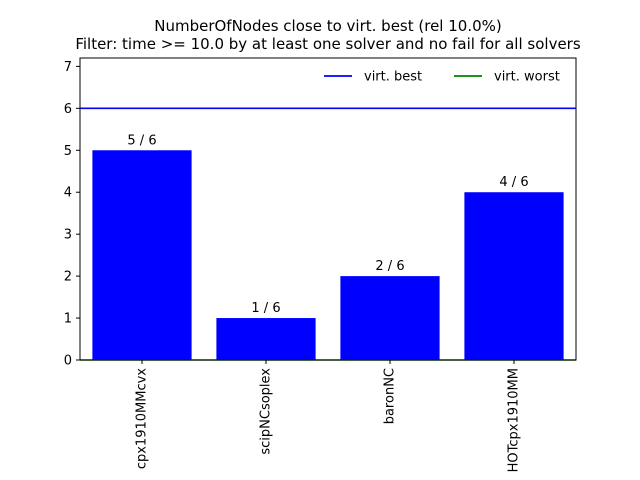  What do you see at coordinates (389, 266) in the screenshot?
I see `bar-label-baronNC: 2 / 6` at bounding box center [389, 266].